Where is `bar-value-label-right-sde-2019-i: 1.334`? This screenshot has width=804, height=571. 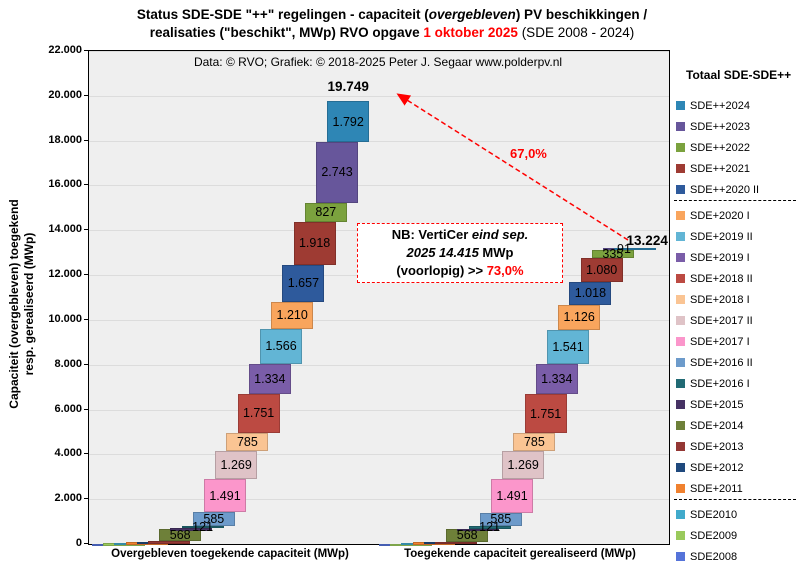
bar-value-label-right-sde-2019-i: 1.334 is located at coordinates (557, 379).